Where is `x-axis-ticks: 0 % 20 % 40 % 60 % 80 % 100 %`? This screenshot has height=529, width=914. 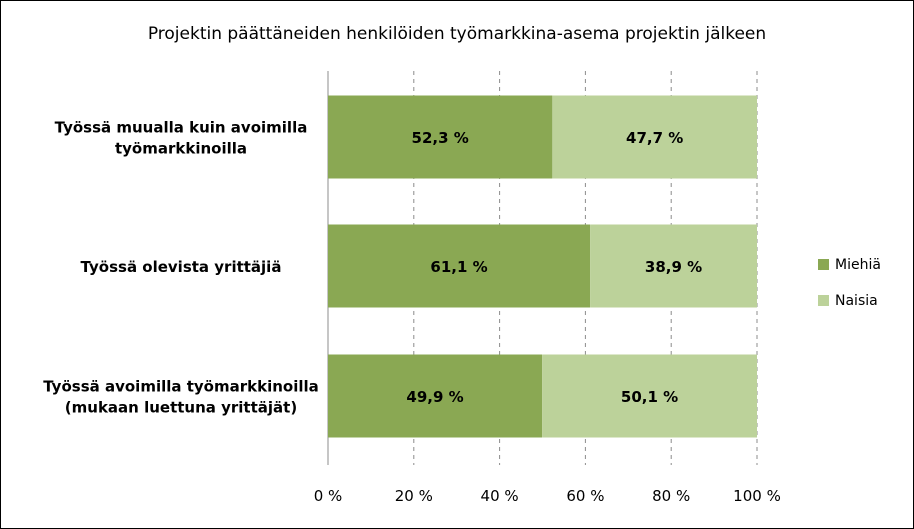 x-axis-ticks: 0 % 20 % 40 % 60 % 80 % 100 % is located at coordinates (547, 496).